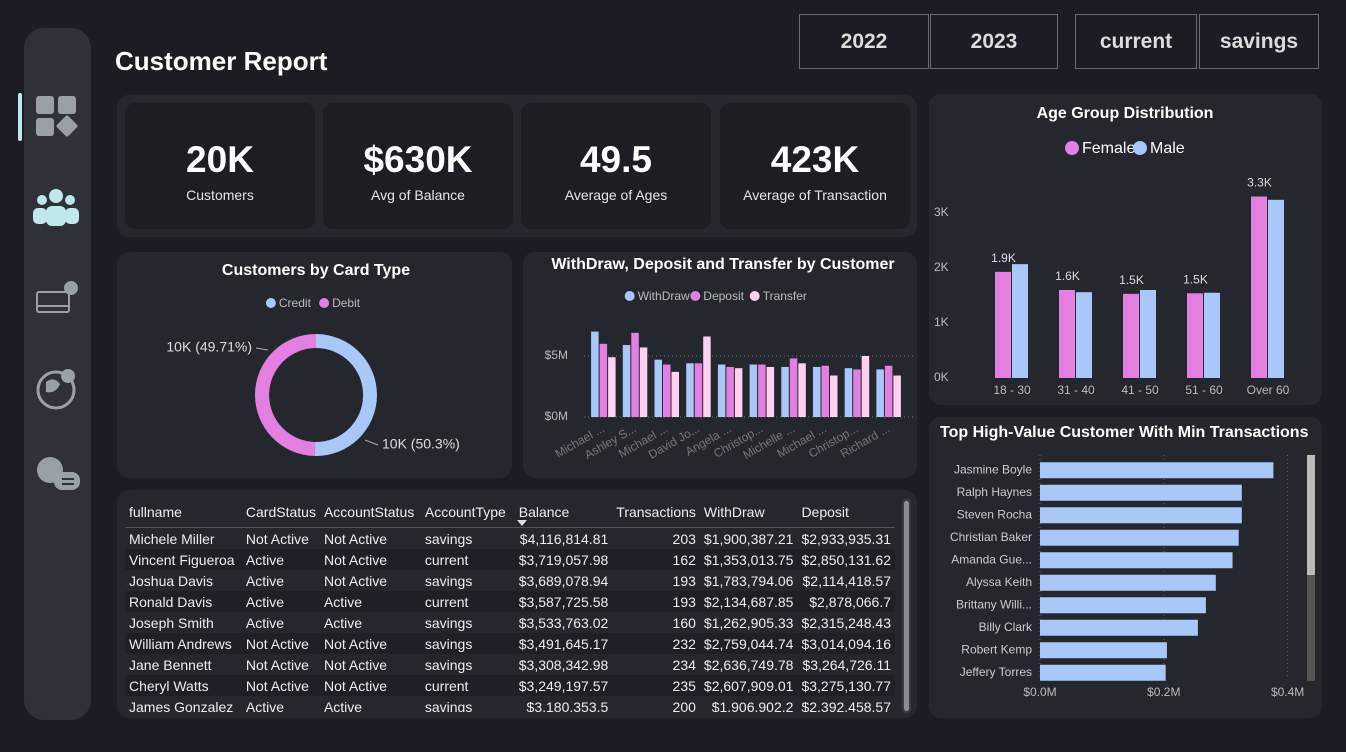 This screenshot has height=752, width=1346. What do you see at coordinates (563, 664) in the screenshot?
I see `table-cell: $3,308,342.98` at bounding box center [563, 664].